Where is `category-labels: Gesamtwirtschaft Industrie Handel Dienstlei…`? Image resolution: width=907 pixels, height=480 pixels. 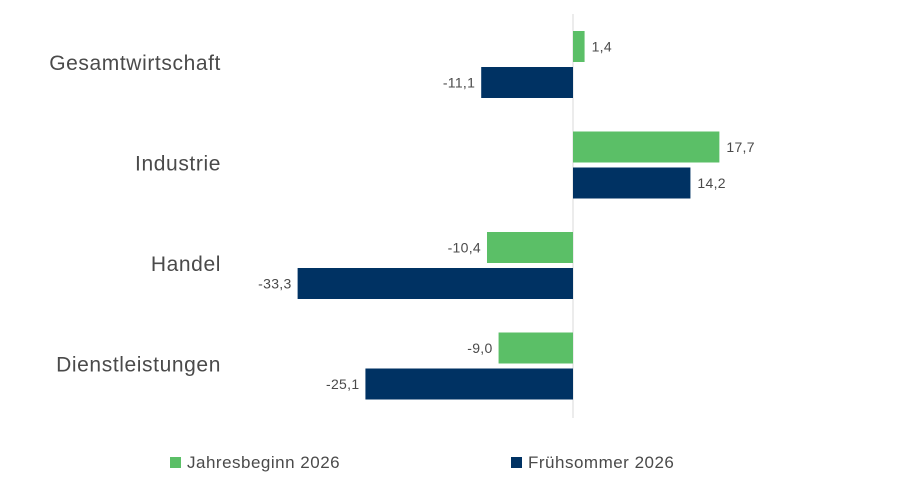 category-labels: Gesamtwirtschaft Industrie Handel Dienstlei… is located at coordinates (135, 214).